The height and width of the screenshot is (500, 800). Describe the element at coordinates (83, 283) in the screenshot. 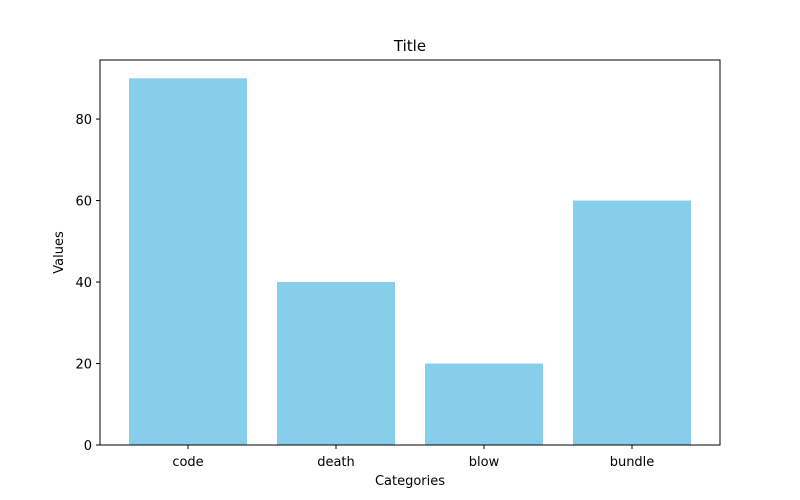

I see `y-tick-label-40: 40` at that location.